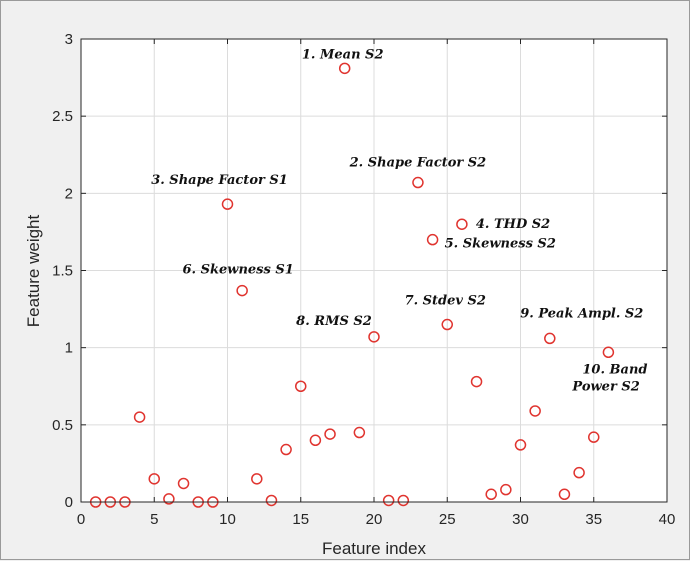 The width and height of the screenshot is (690, 561). What do you see at coordinates (154, 519) in the screenshot?
I see `x-tick-label: 5` at bounding box center [154, 519].